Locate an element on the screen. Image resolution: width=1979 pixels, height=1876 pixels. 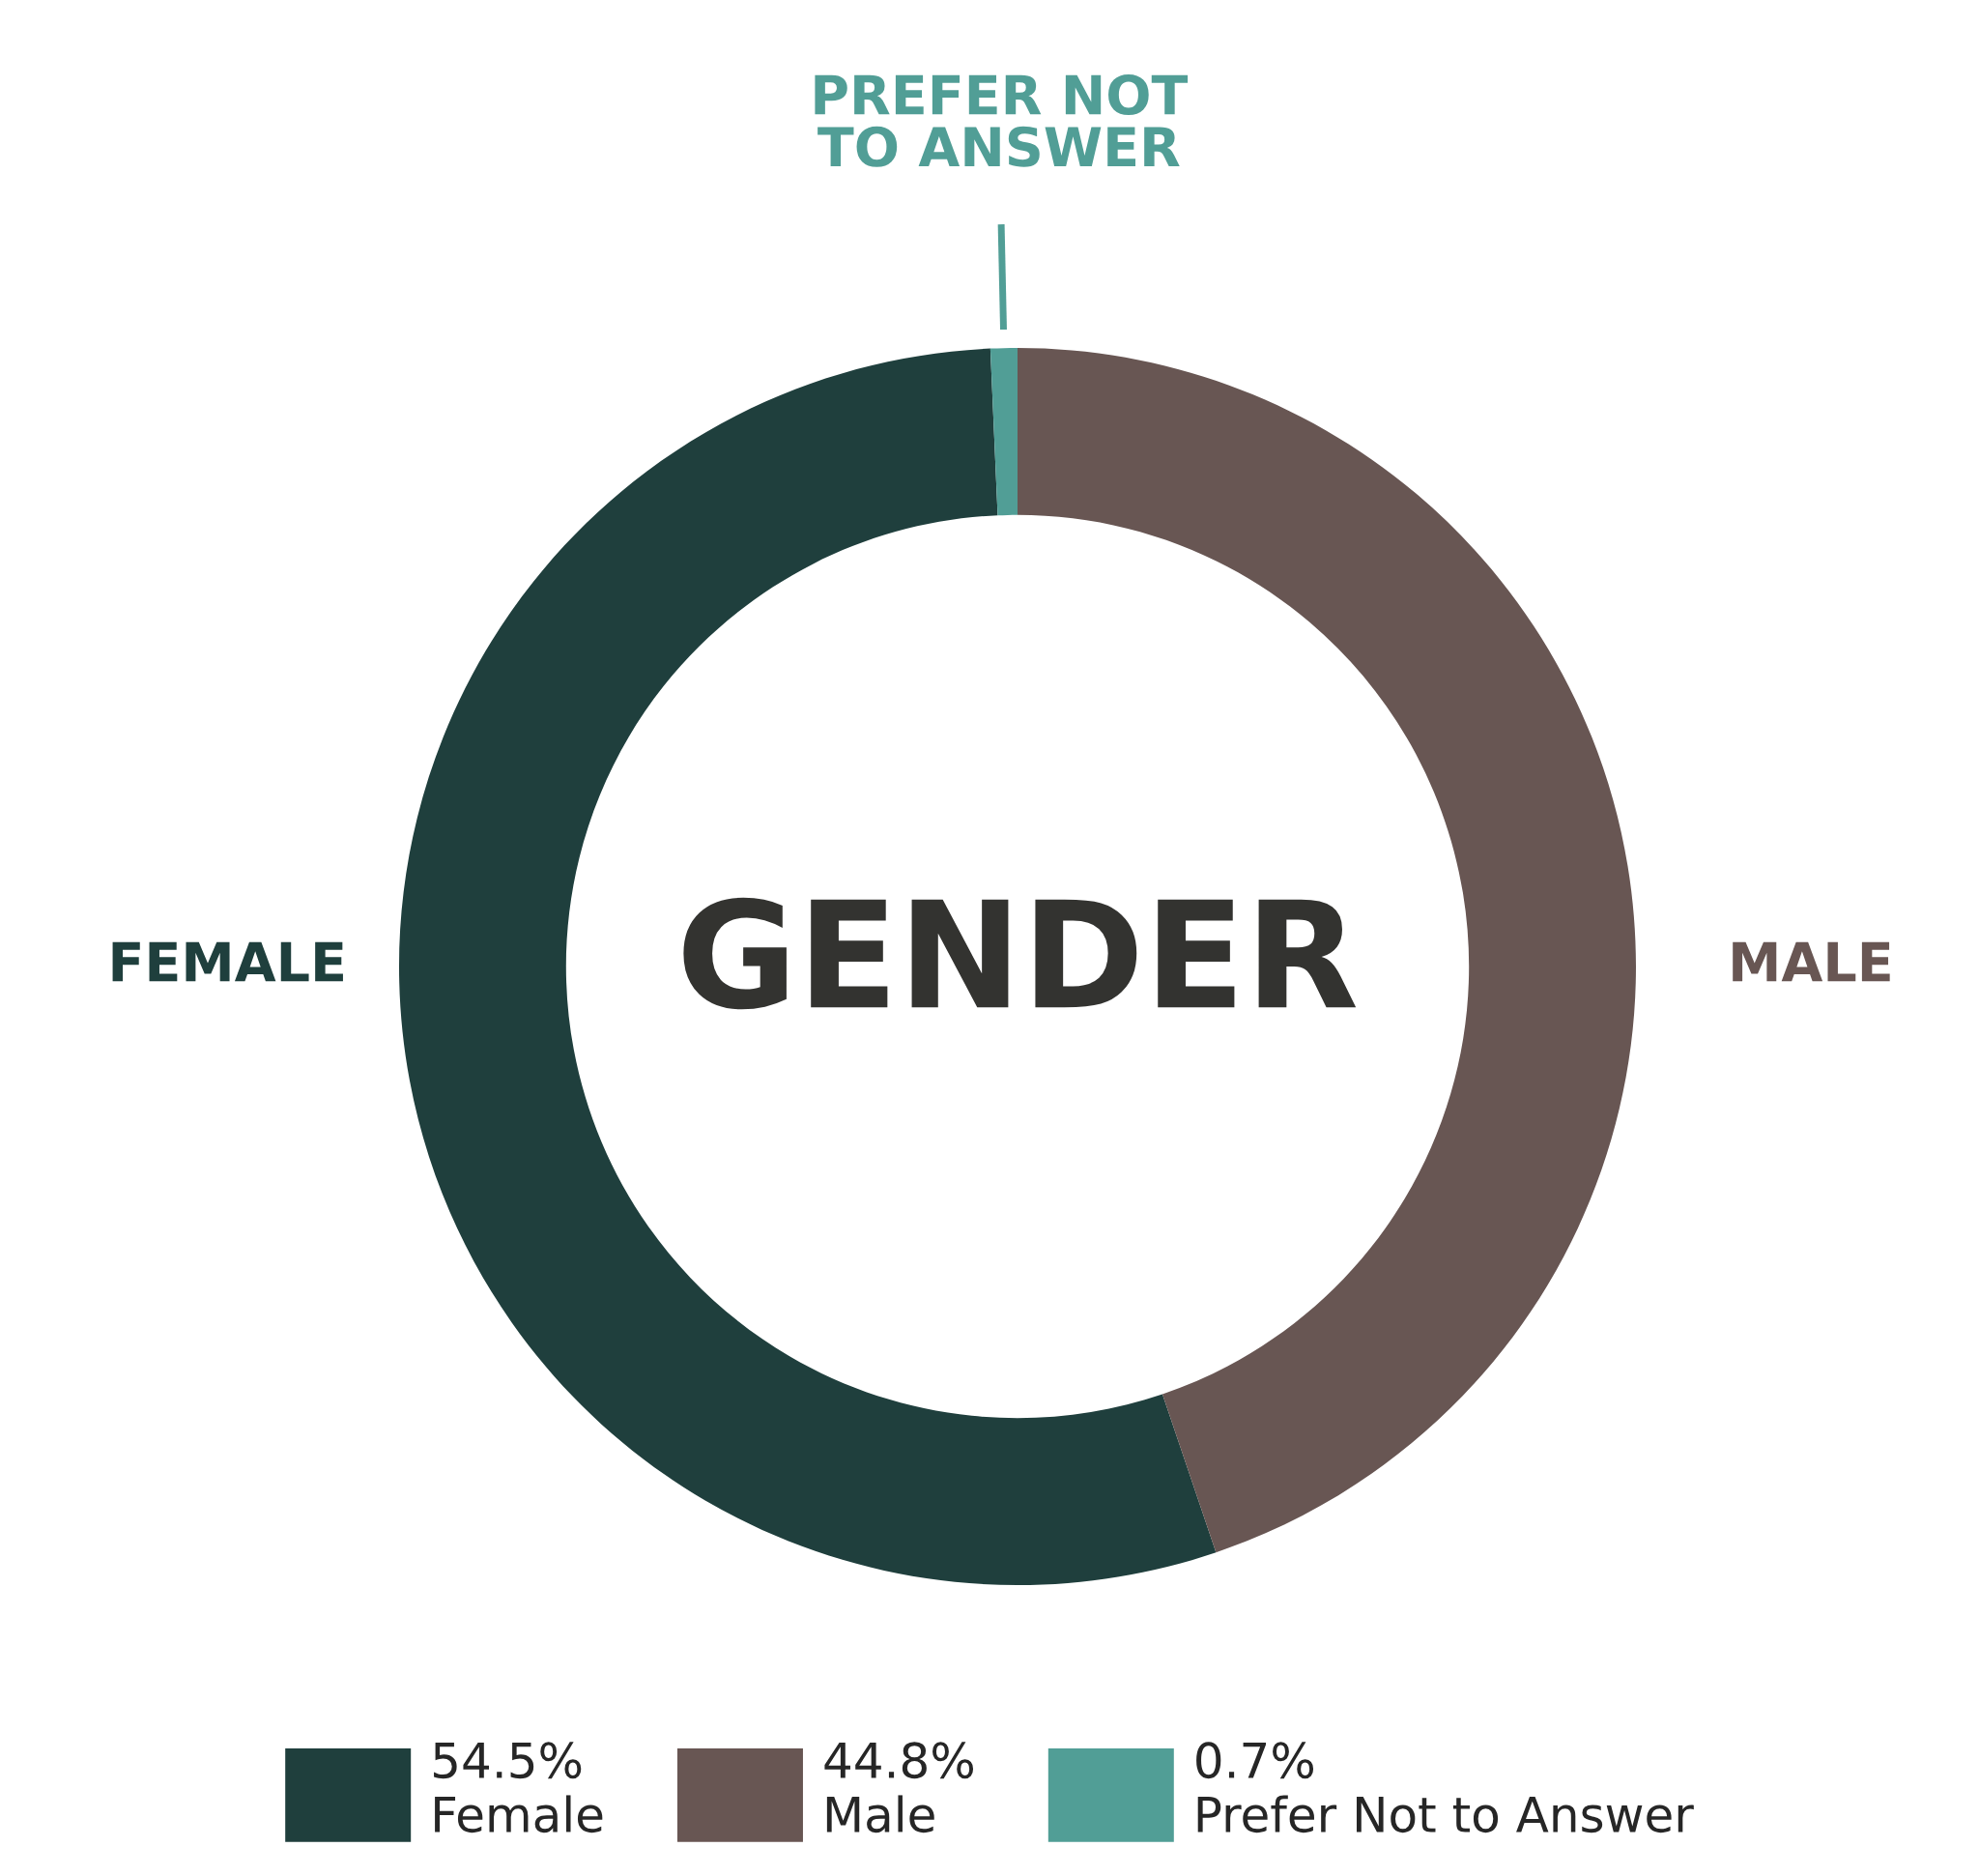
data-label: 0.7% is located at coordinates (1255, 1760).